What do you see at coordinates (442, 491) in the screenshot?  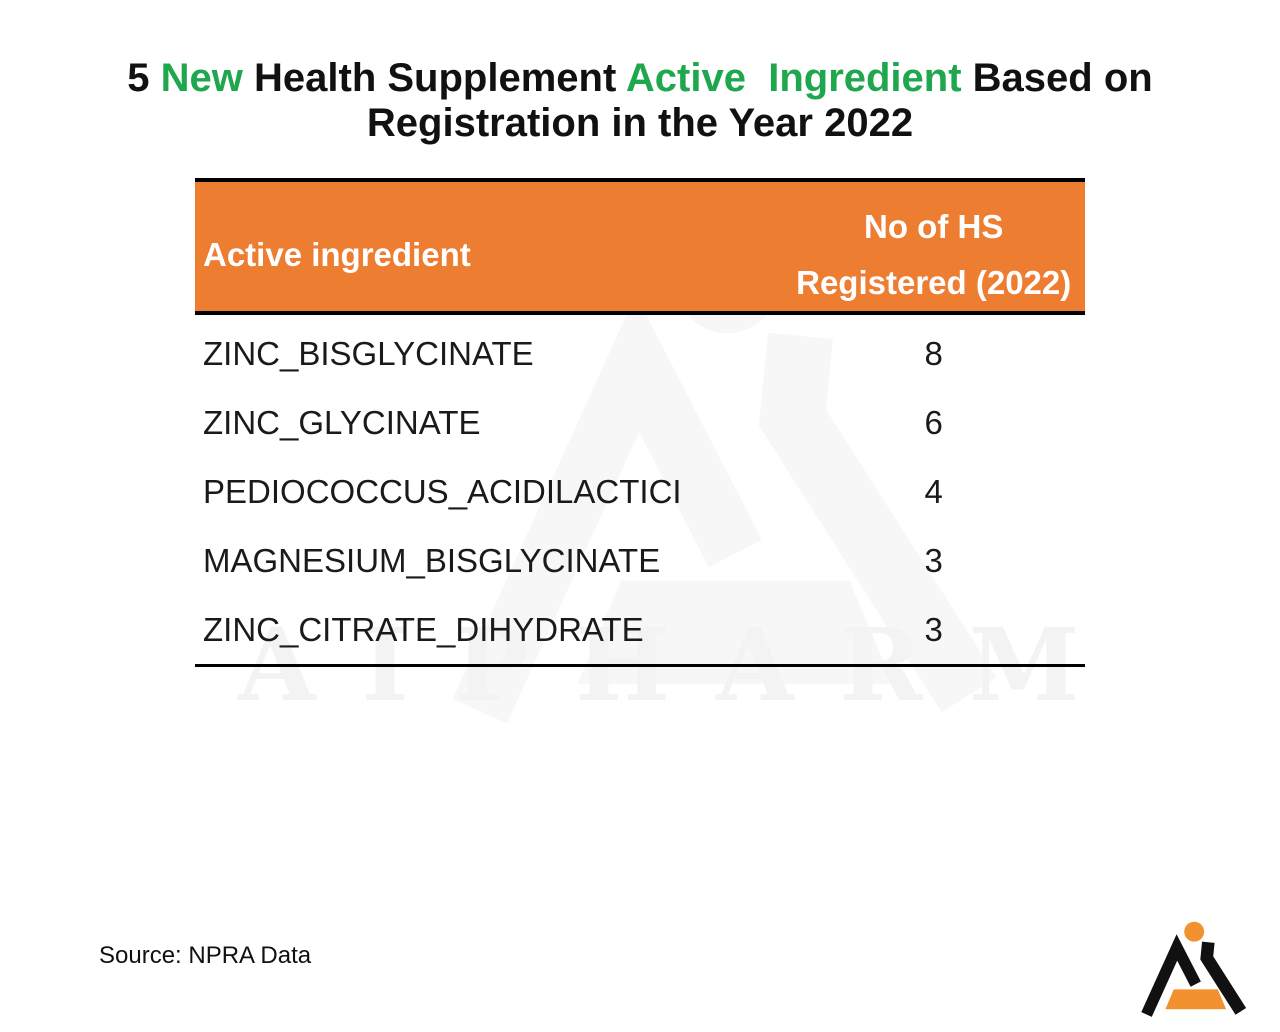 I see `ingredient-cell: PEDIOCOCCUS_ACIDILACTICI` at bounding box center [442, 491].